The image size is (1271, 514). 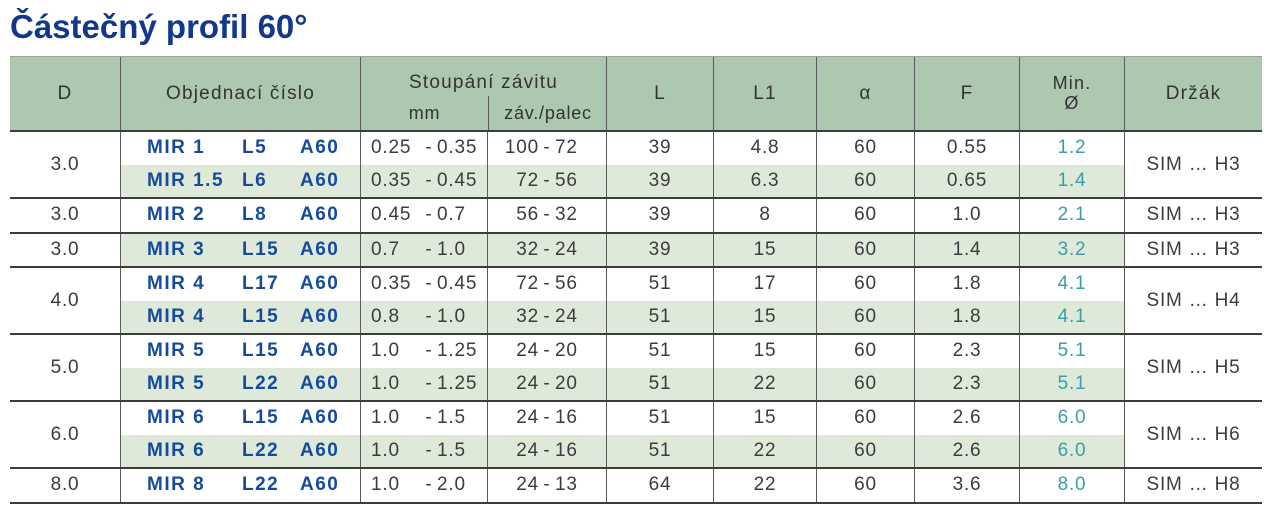 What do you see at coordinates (764, 180) in the screenshot?
I see `l1-cell: 6.3` at bounding box center [764, 180].